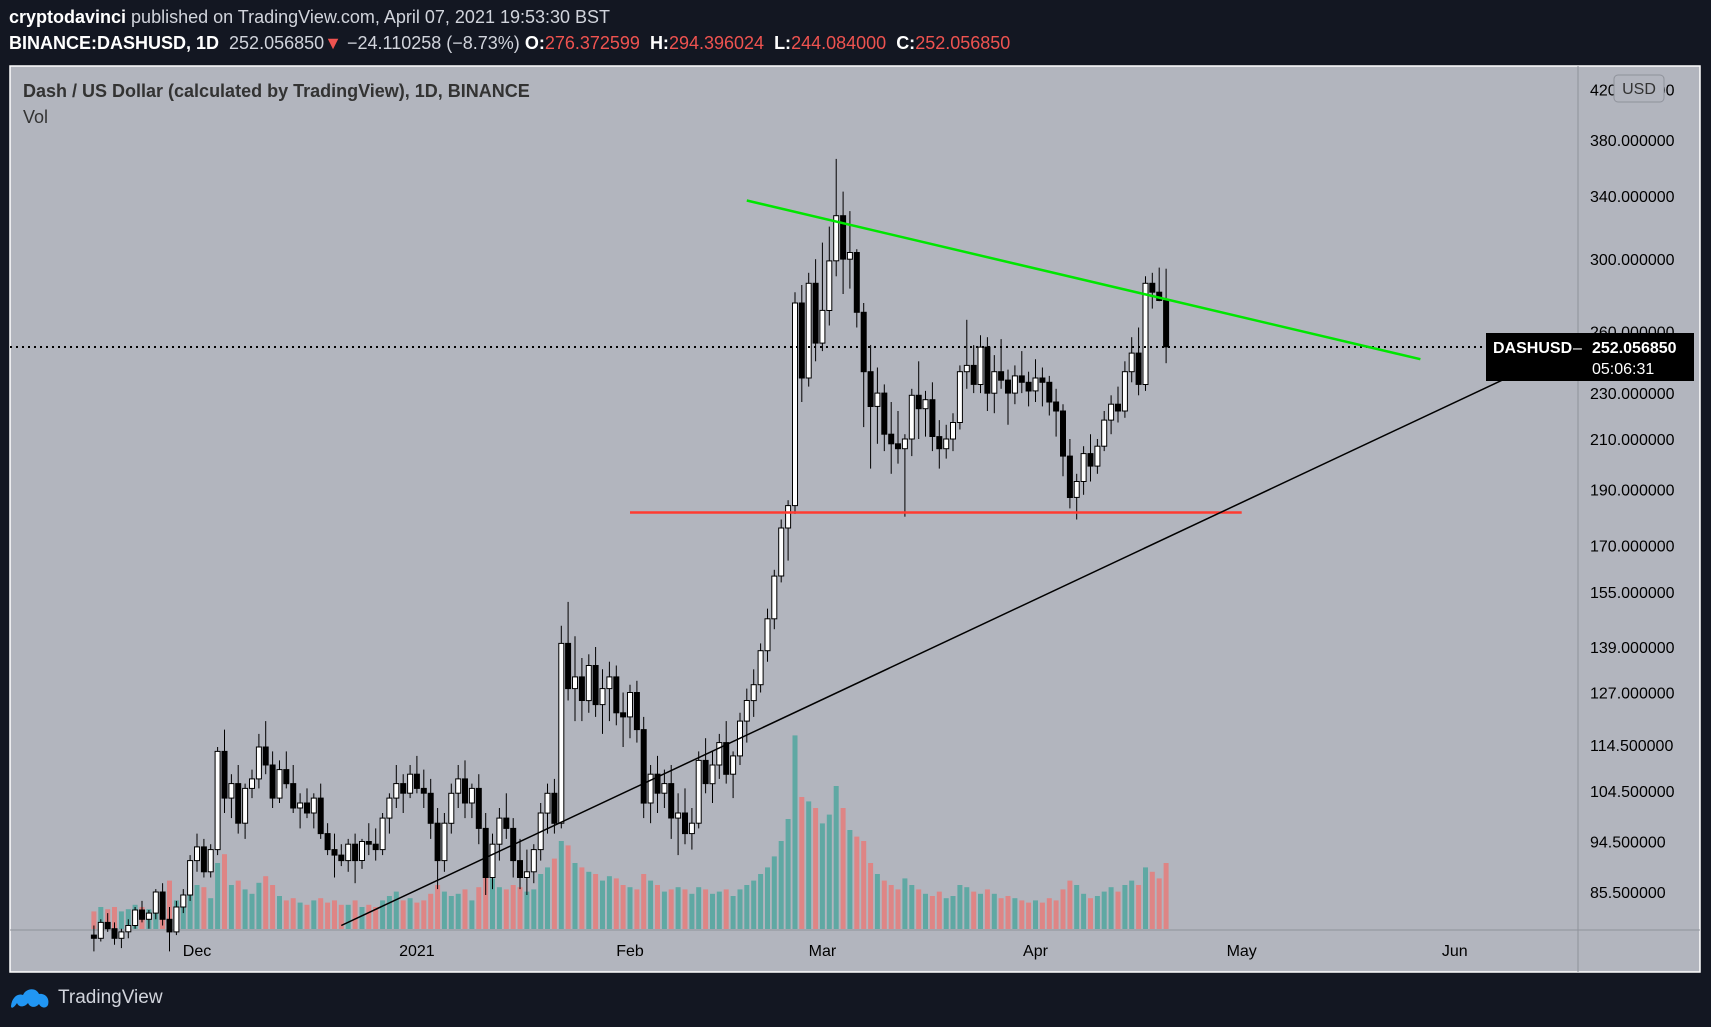  I want to click on author-name: cryptodavinci, so click(68, 17).